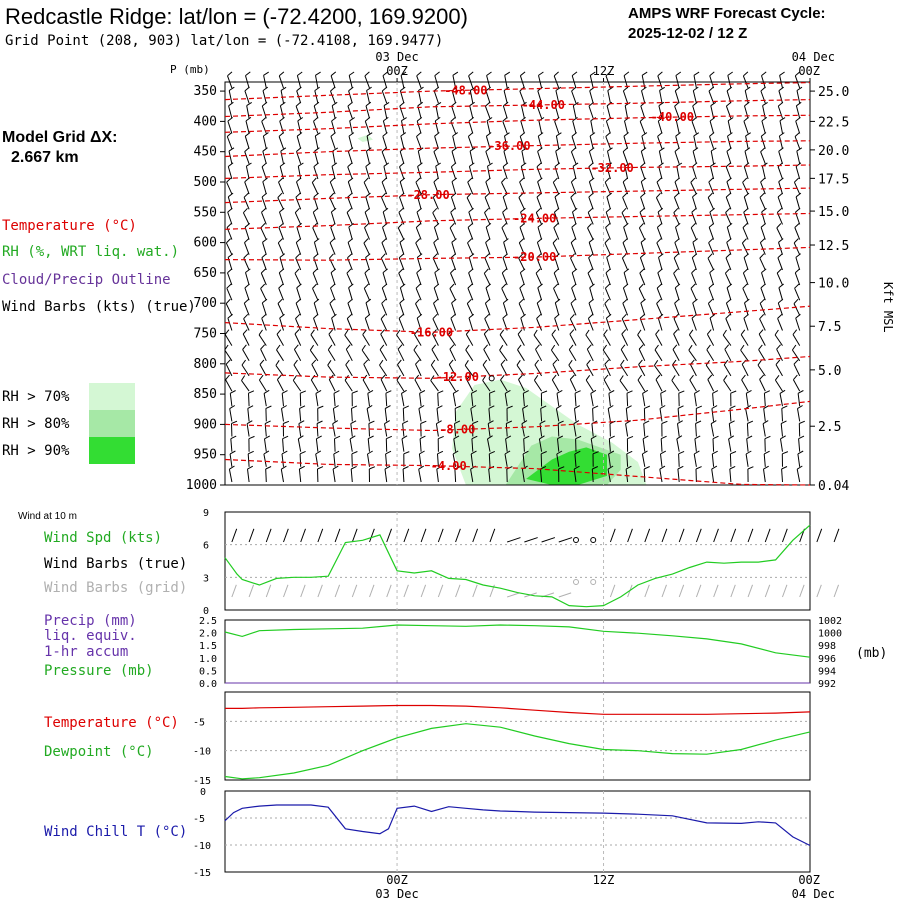 The image size is (900, 900). I want to click on top-hour-label: 12Z, so click(604, 71).